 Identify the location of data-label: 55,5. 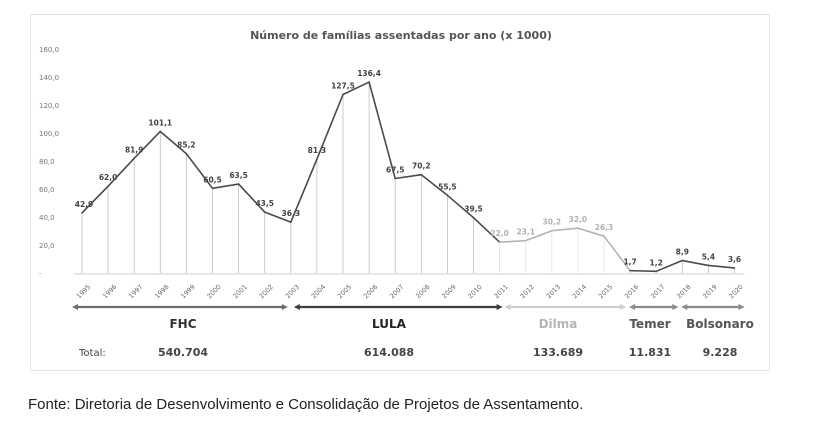
(447, 186).